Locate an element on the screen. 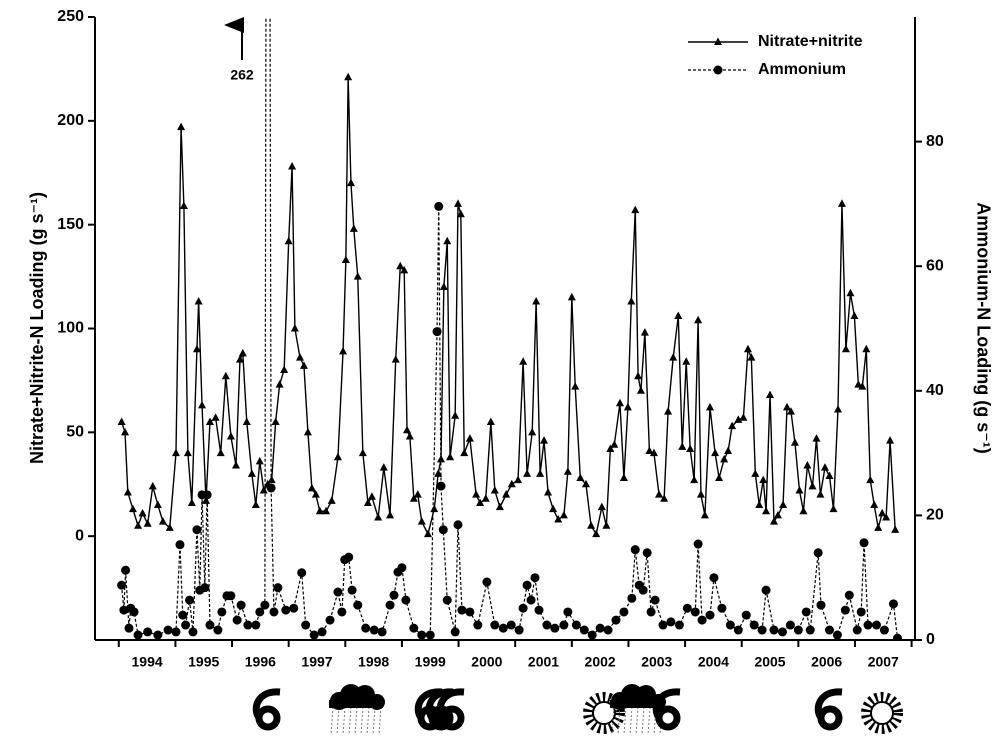  x-tick-label: 1999 is located at coordinates (430, 662).